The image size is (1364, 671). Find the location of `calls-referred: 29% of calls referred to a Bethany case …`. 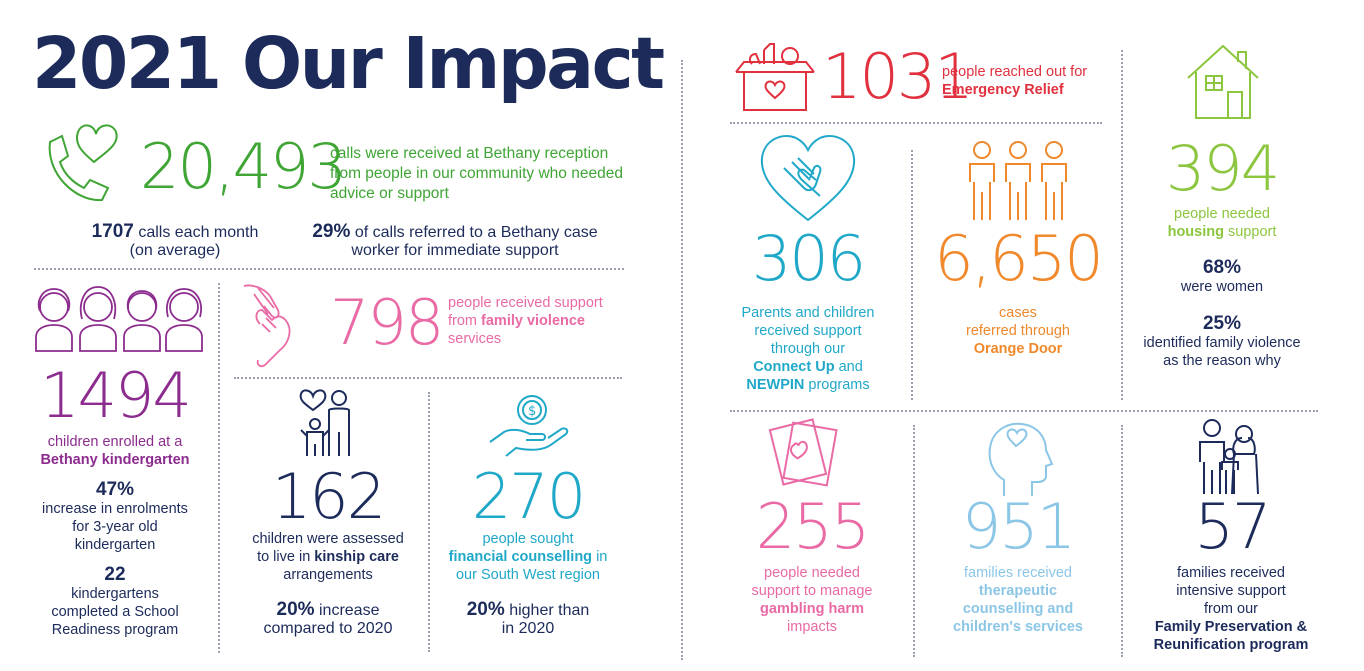

calls-referred: 29% of calls referred to a Bethany case … is located at coordinates (455, 241).